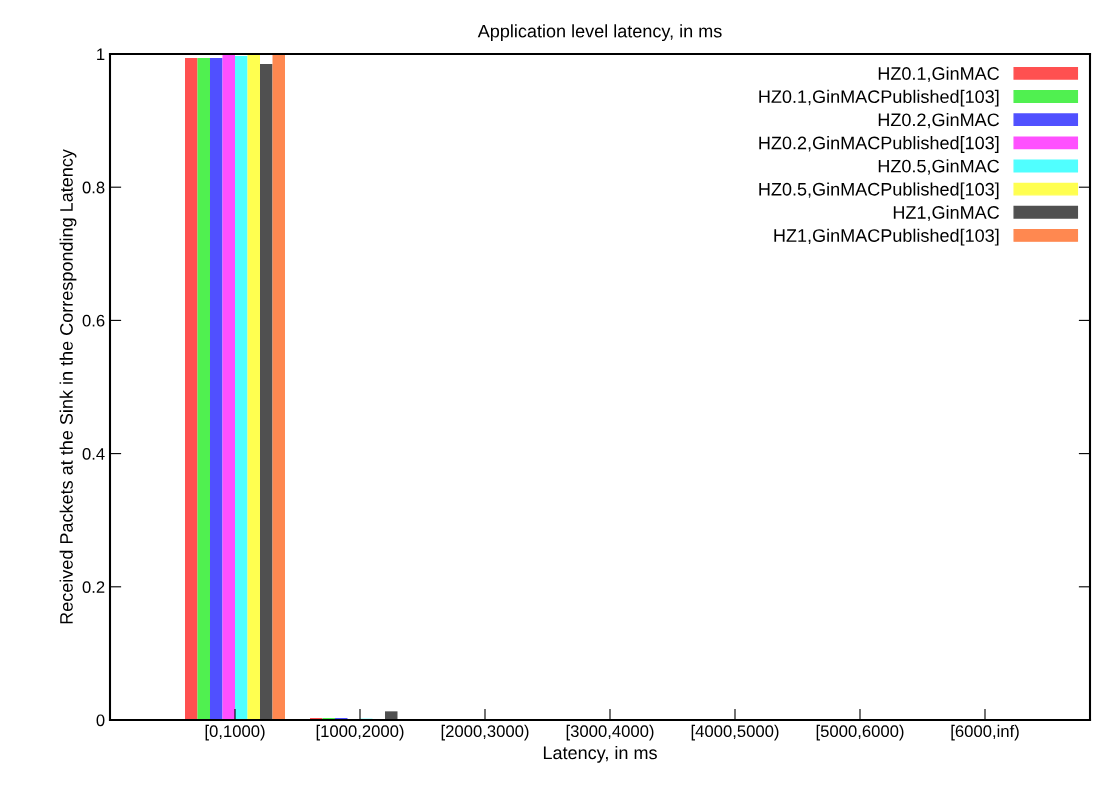 This screenshot has height=792, width=1103. What do you see at coordinates (985, 732) in the screenshot?
I see `x-tick-label: [6000,inf)` at bounding box center [985, 732].